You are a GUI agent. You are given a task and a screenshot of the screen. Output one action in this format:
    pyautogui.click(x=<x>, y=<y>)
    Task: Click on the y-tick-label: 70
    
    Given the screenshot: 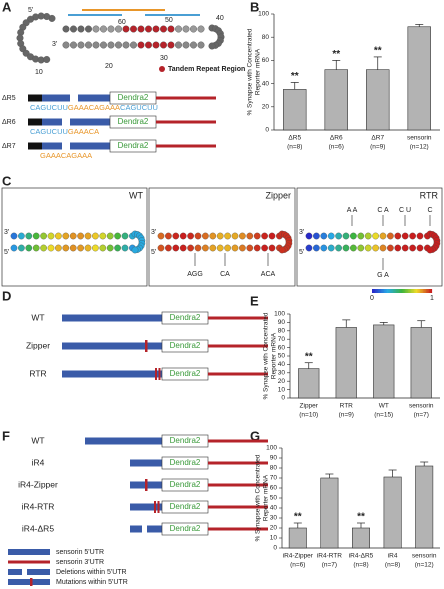 What is the action you would take?
    pyautogui.click(x=274, y=478)
    